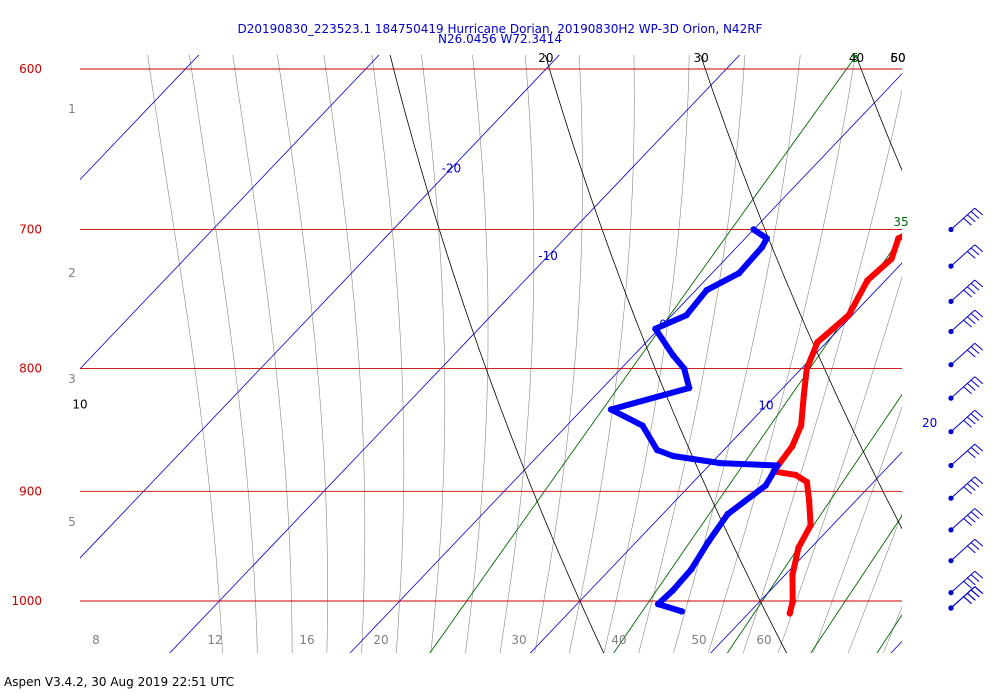  I want to click on mixing-ratio-line, so click(856, 584).